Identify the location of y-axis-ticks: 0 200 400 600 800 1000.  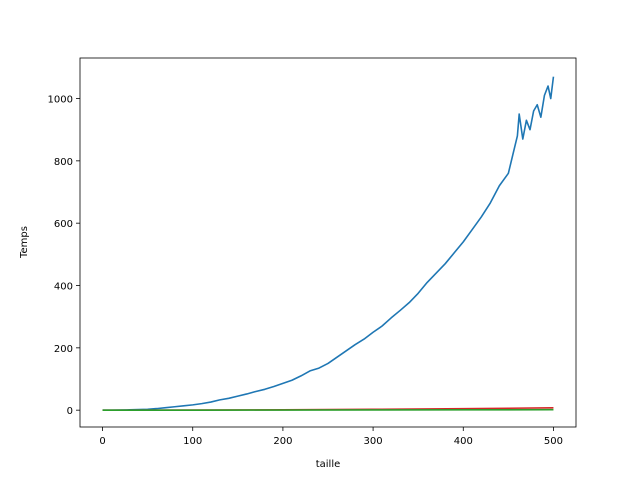
(64, 256).